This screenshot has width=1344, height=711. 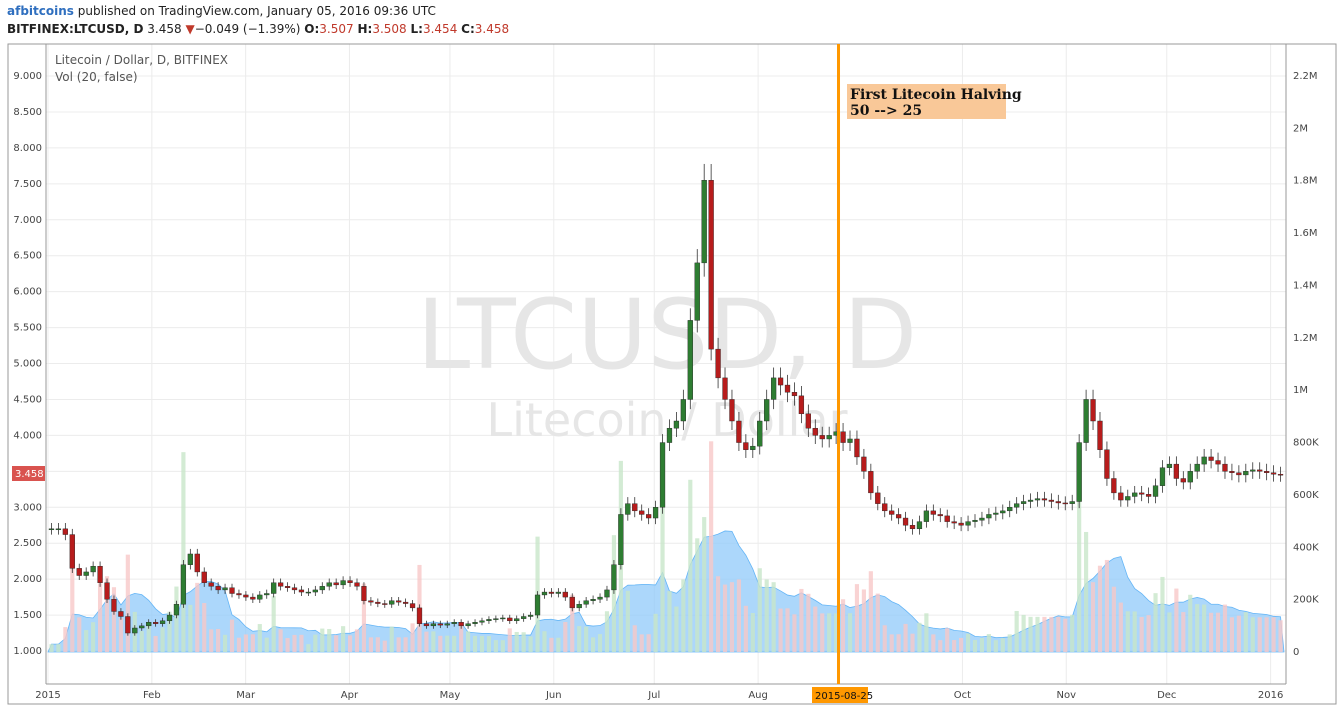 What do you see at coordinates (926, 101) in the screenshot?
I see `annotation-box` at bounding box center [926, 101].